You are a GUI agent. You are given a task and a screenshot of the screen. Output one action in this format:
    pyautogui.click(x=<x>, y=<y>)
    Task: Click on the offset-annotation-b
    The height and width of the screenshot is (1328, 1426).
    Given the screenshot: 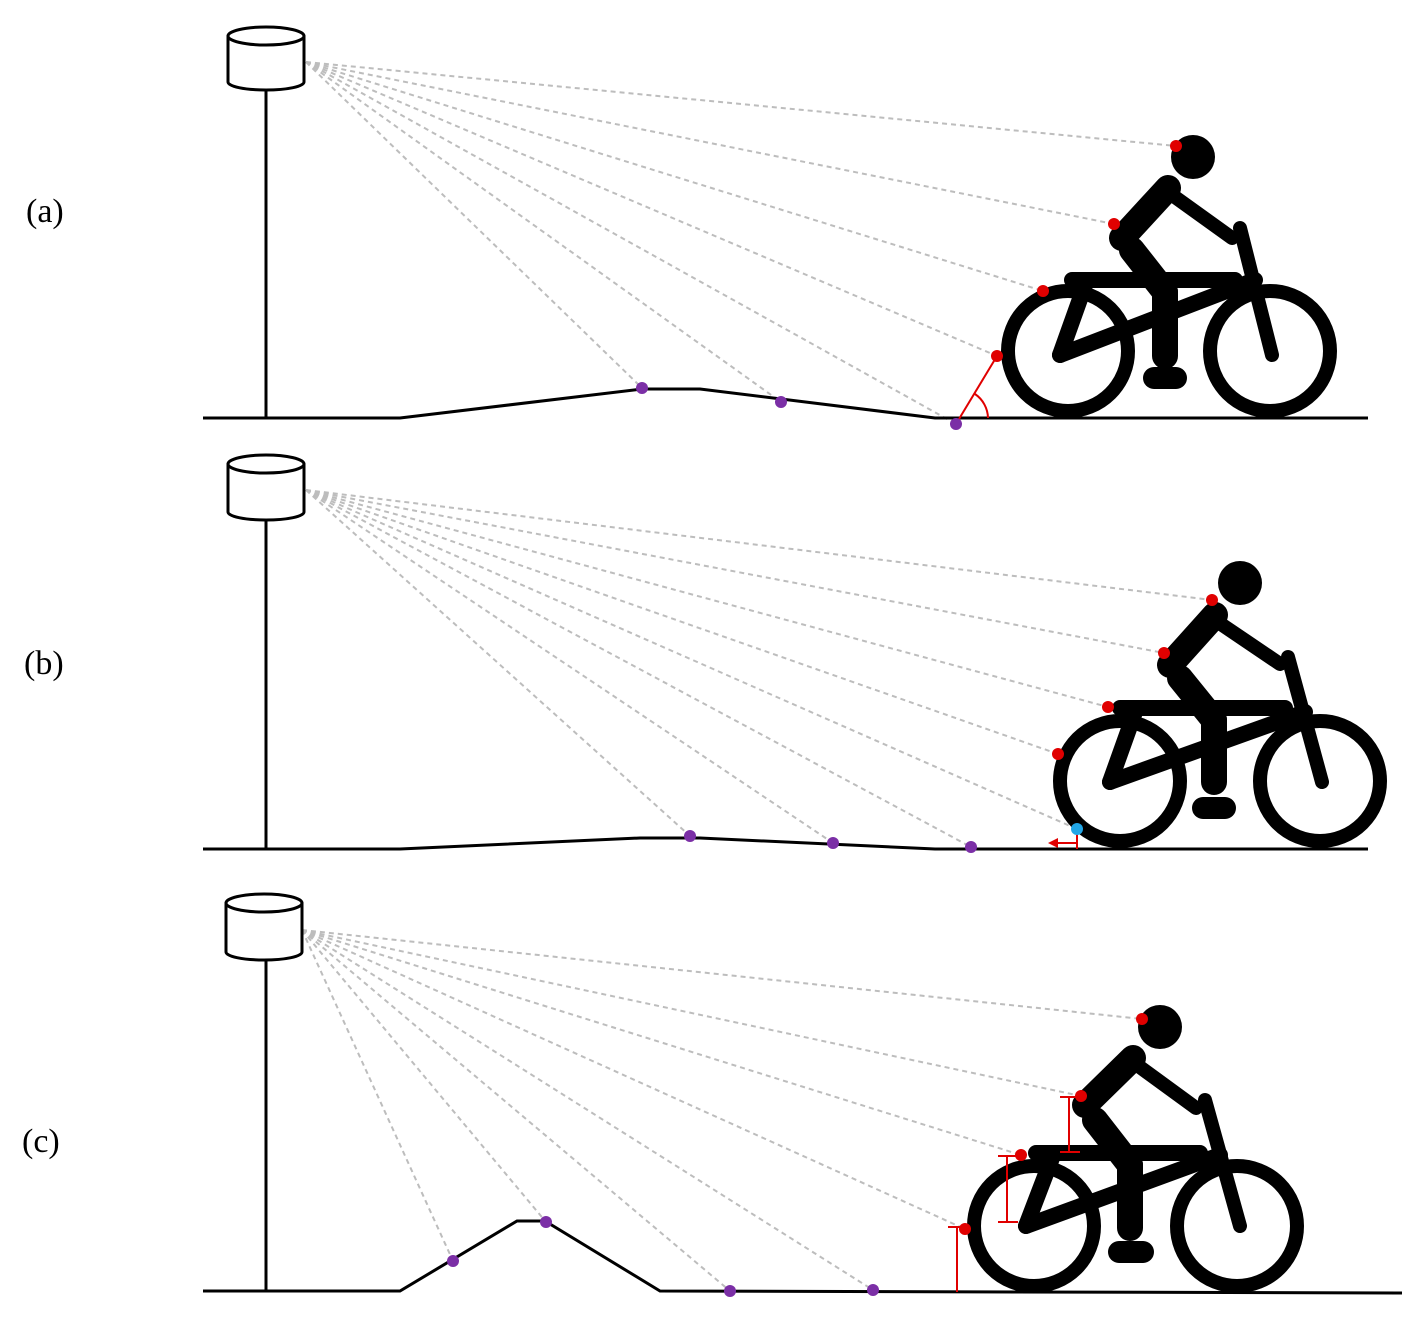 What is the action you would take?
    pyautogui.click(x=1063, y=840)
    